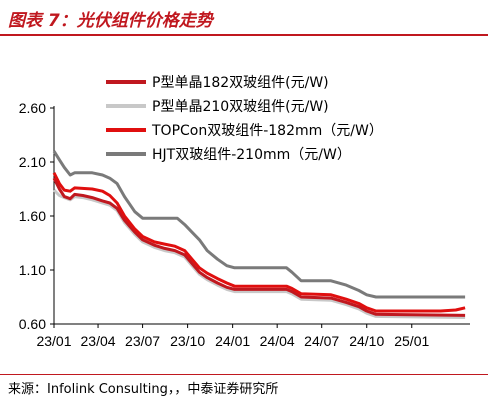 This screenshot has width=488, height=401. What do you see at coordinates (366, 341) in the screenshot?
I see `x-tick-label: 24/10` at bounding box center [366, 341].